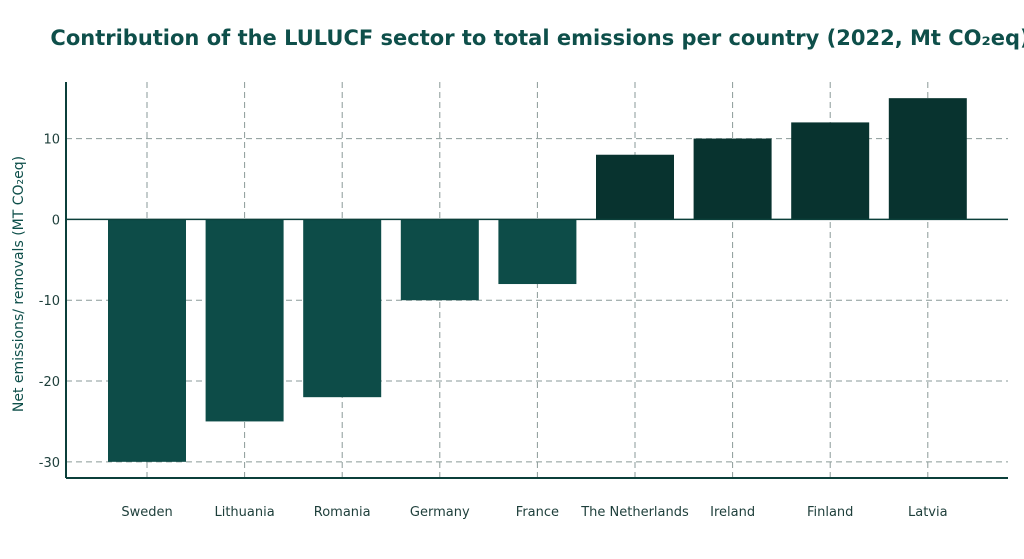 This screenshot has width=1024, height=559. What do you see at coordinates (49, 301) in the screenshot?
I see `y-tick-label: -10` at bounding box center [49, 301].